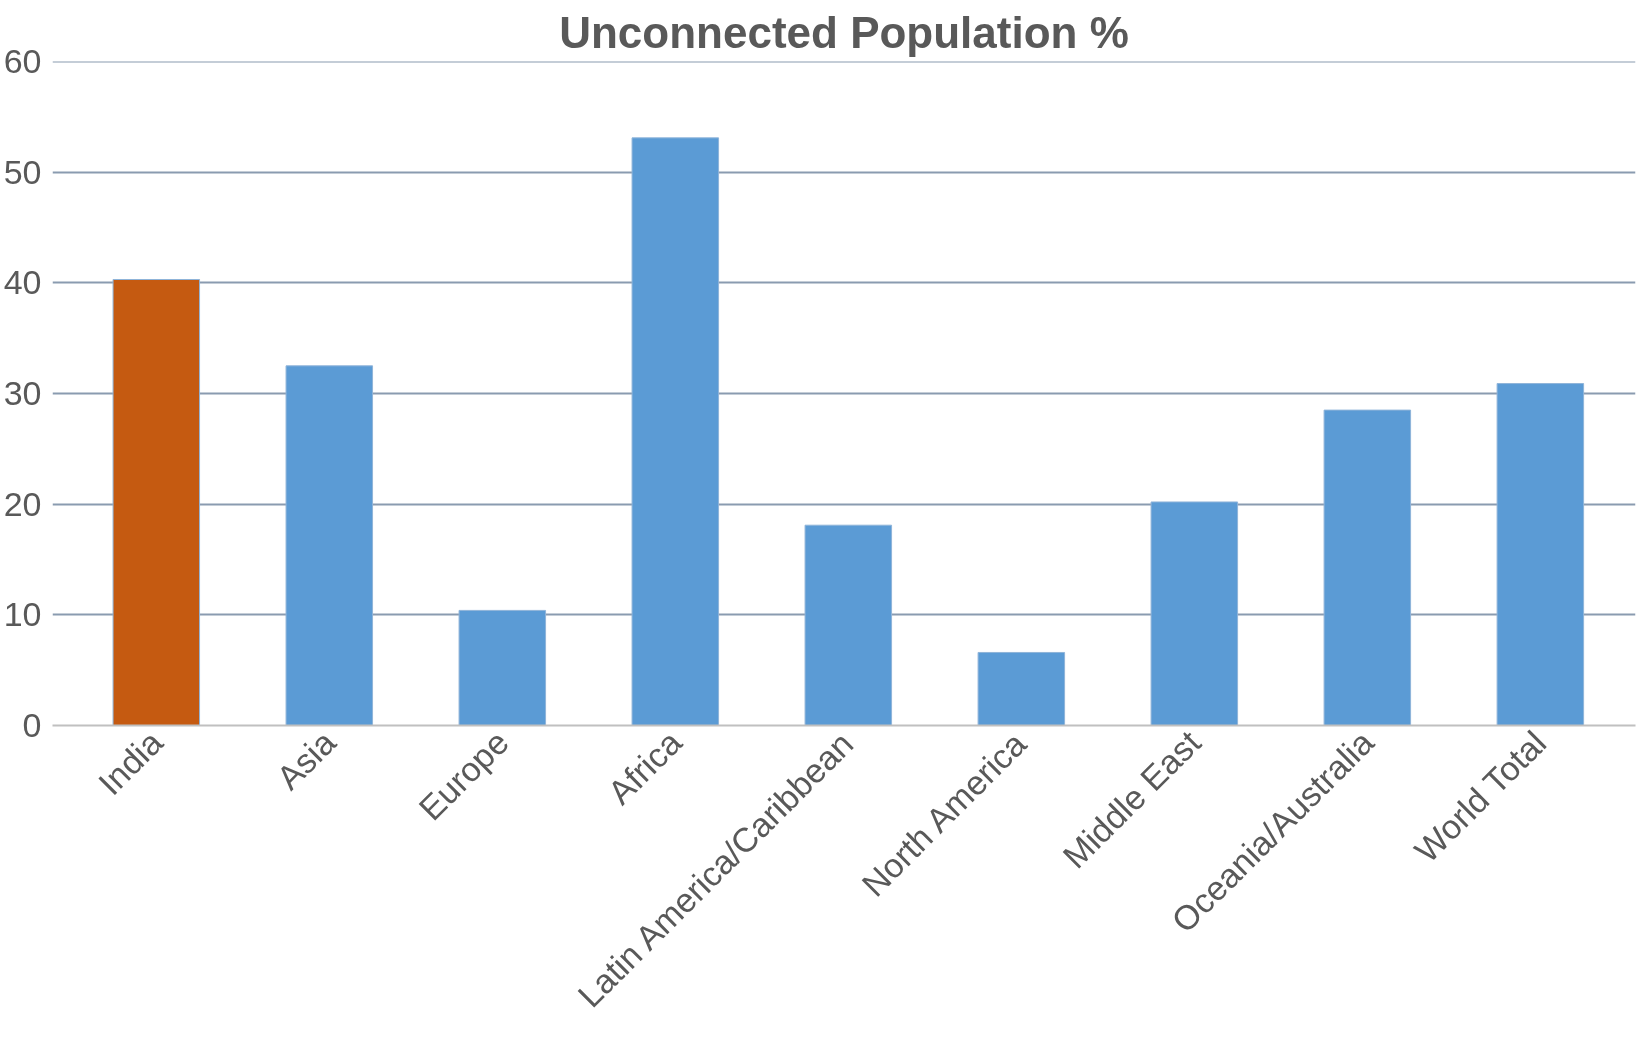 The width and height of the screenshot is (1650, 1039). Describe the element at coordinates (22, 171) in the screenshot. I see `y-tick-label: 50` at that location.